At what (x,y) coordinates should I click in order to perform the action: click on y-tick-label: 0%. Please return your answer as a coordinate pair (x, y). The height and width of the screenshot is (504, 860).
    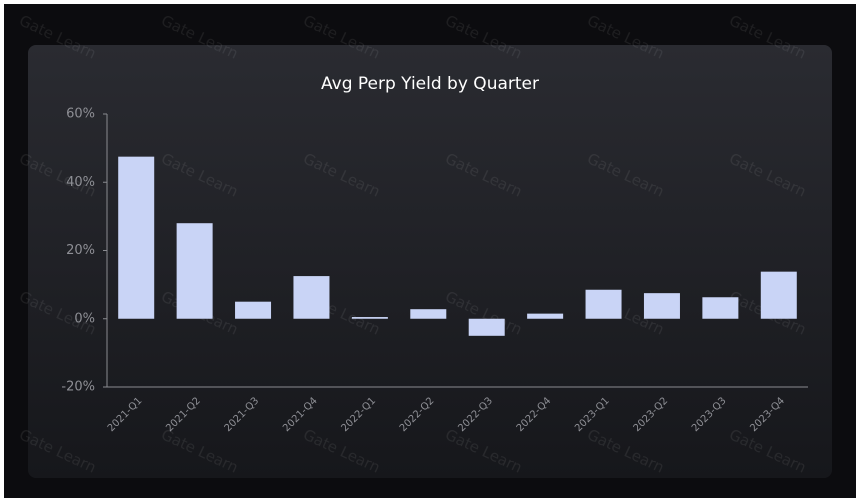
    Looking at the image, I should click on (84, 318).